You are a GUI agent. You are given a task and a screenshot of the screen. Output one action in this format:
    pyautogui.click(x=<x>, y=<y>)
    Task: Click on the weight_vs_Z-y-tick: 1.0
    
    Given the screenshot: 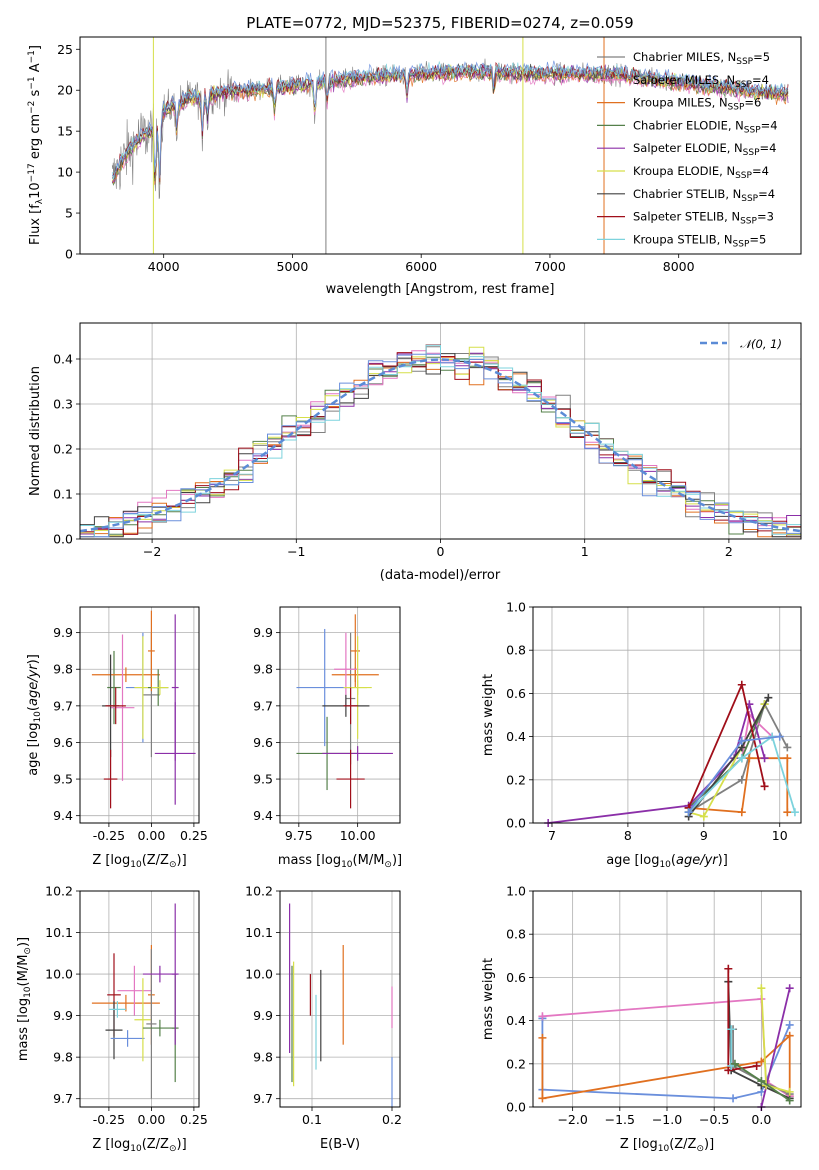 What is the action you would take?
    pyautogui.click(x=516, y=891)
    